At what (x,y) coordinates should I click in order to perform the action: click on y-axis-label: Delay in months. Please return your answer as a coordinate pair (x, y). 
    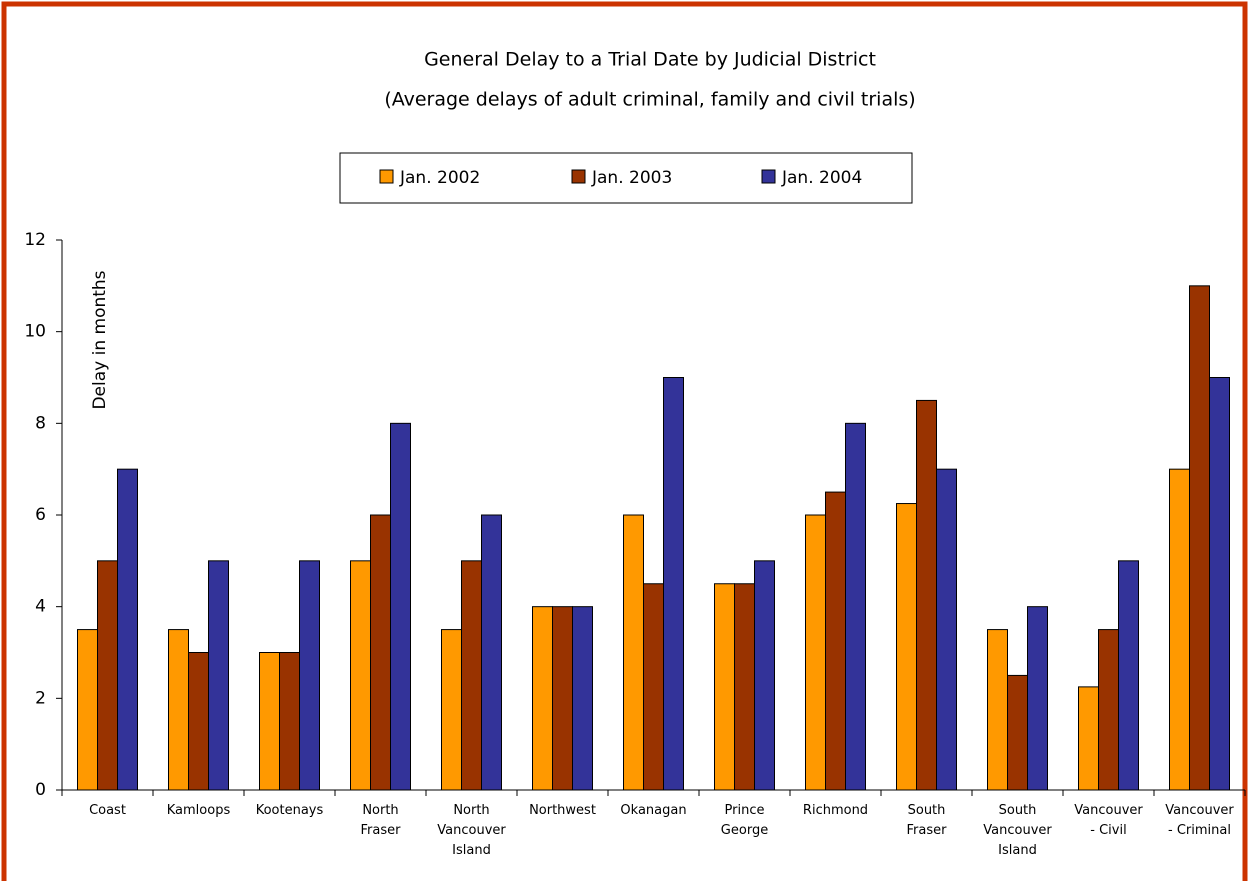
    Looking at the image, I should click on (100, 339).